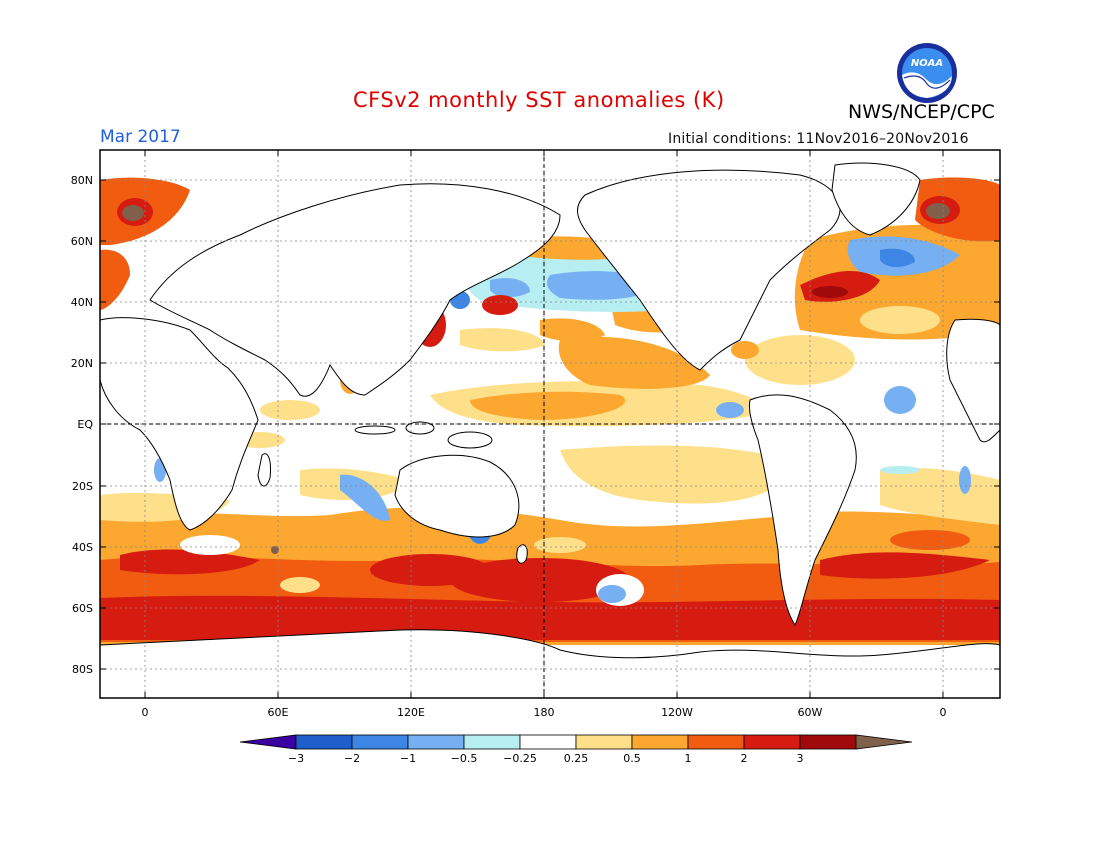 The image size is (1100, 850). I want to click on lat-tick-label: 60N, so click(82, 241).